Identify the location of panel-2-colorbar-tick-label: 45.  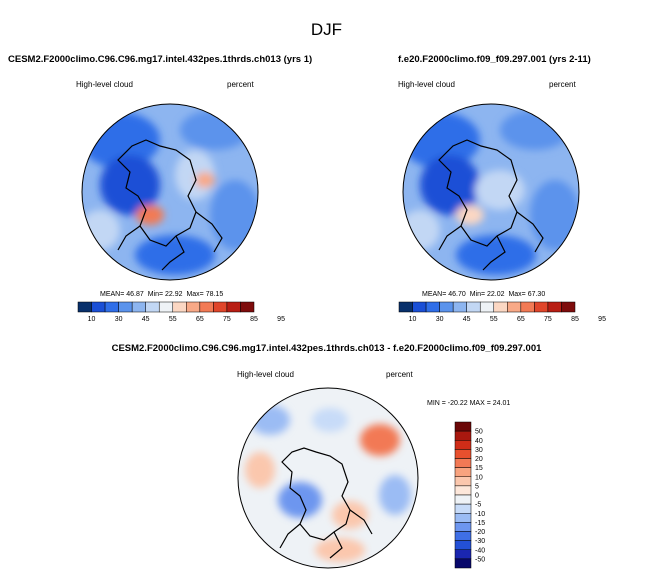
(467, 319).